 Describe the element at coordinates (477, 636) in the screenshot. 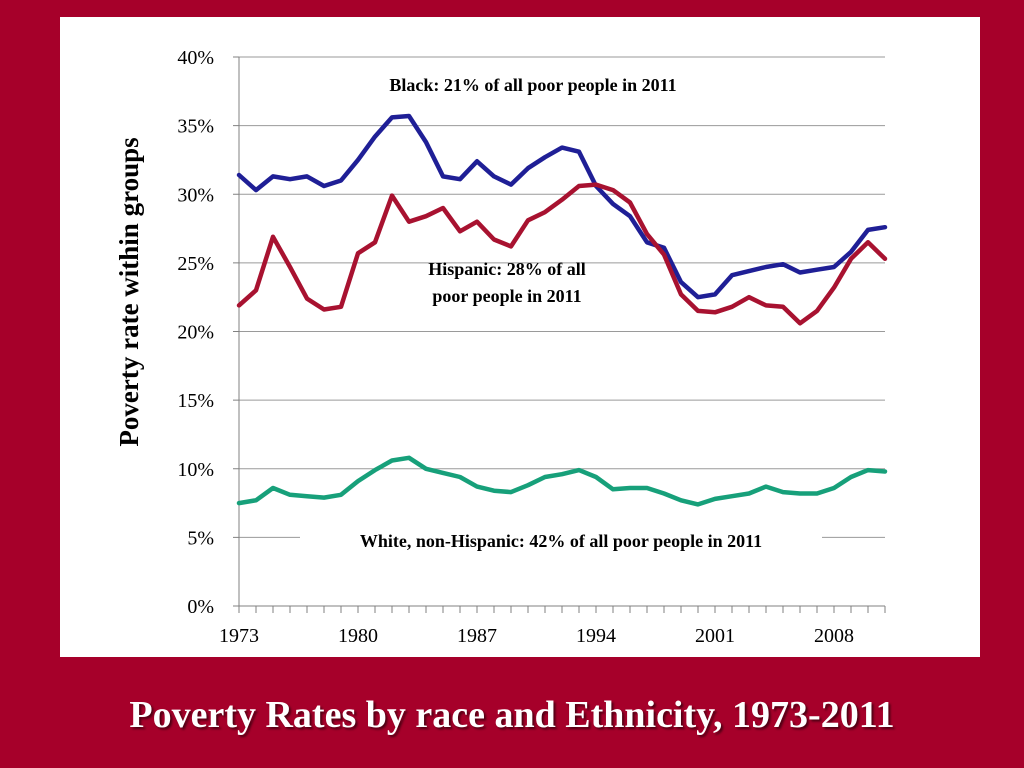

I see `x-tick-label: 1987` at that location.